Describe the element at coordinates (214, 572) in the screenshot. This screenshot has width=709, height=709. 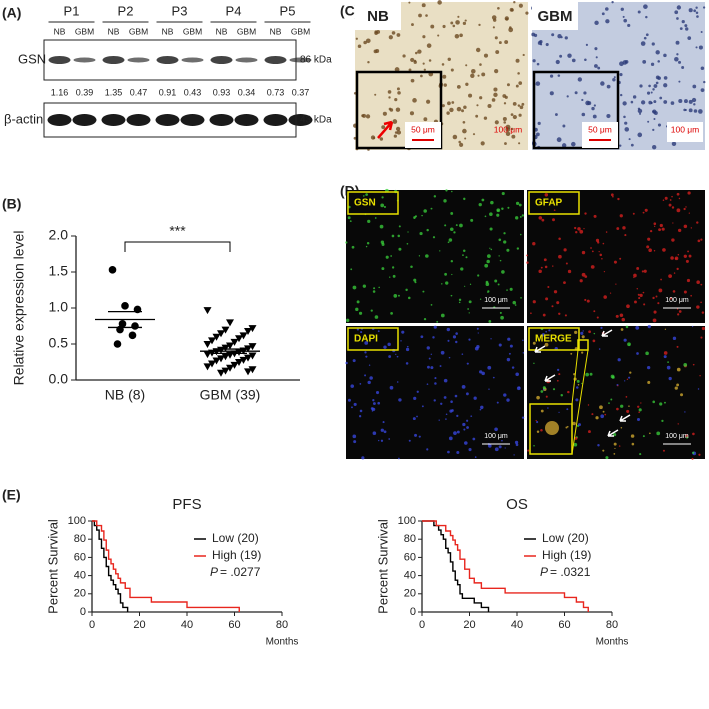
I see `annotation-symbol: P` at that location.